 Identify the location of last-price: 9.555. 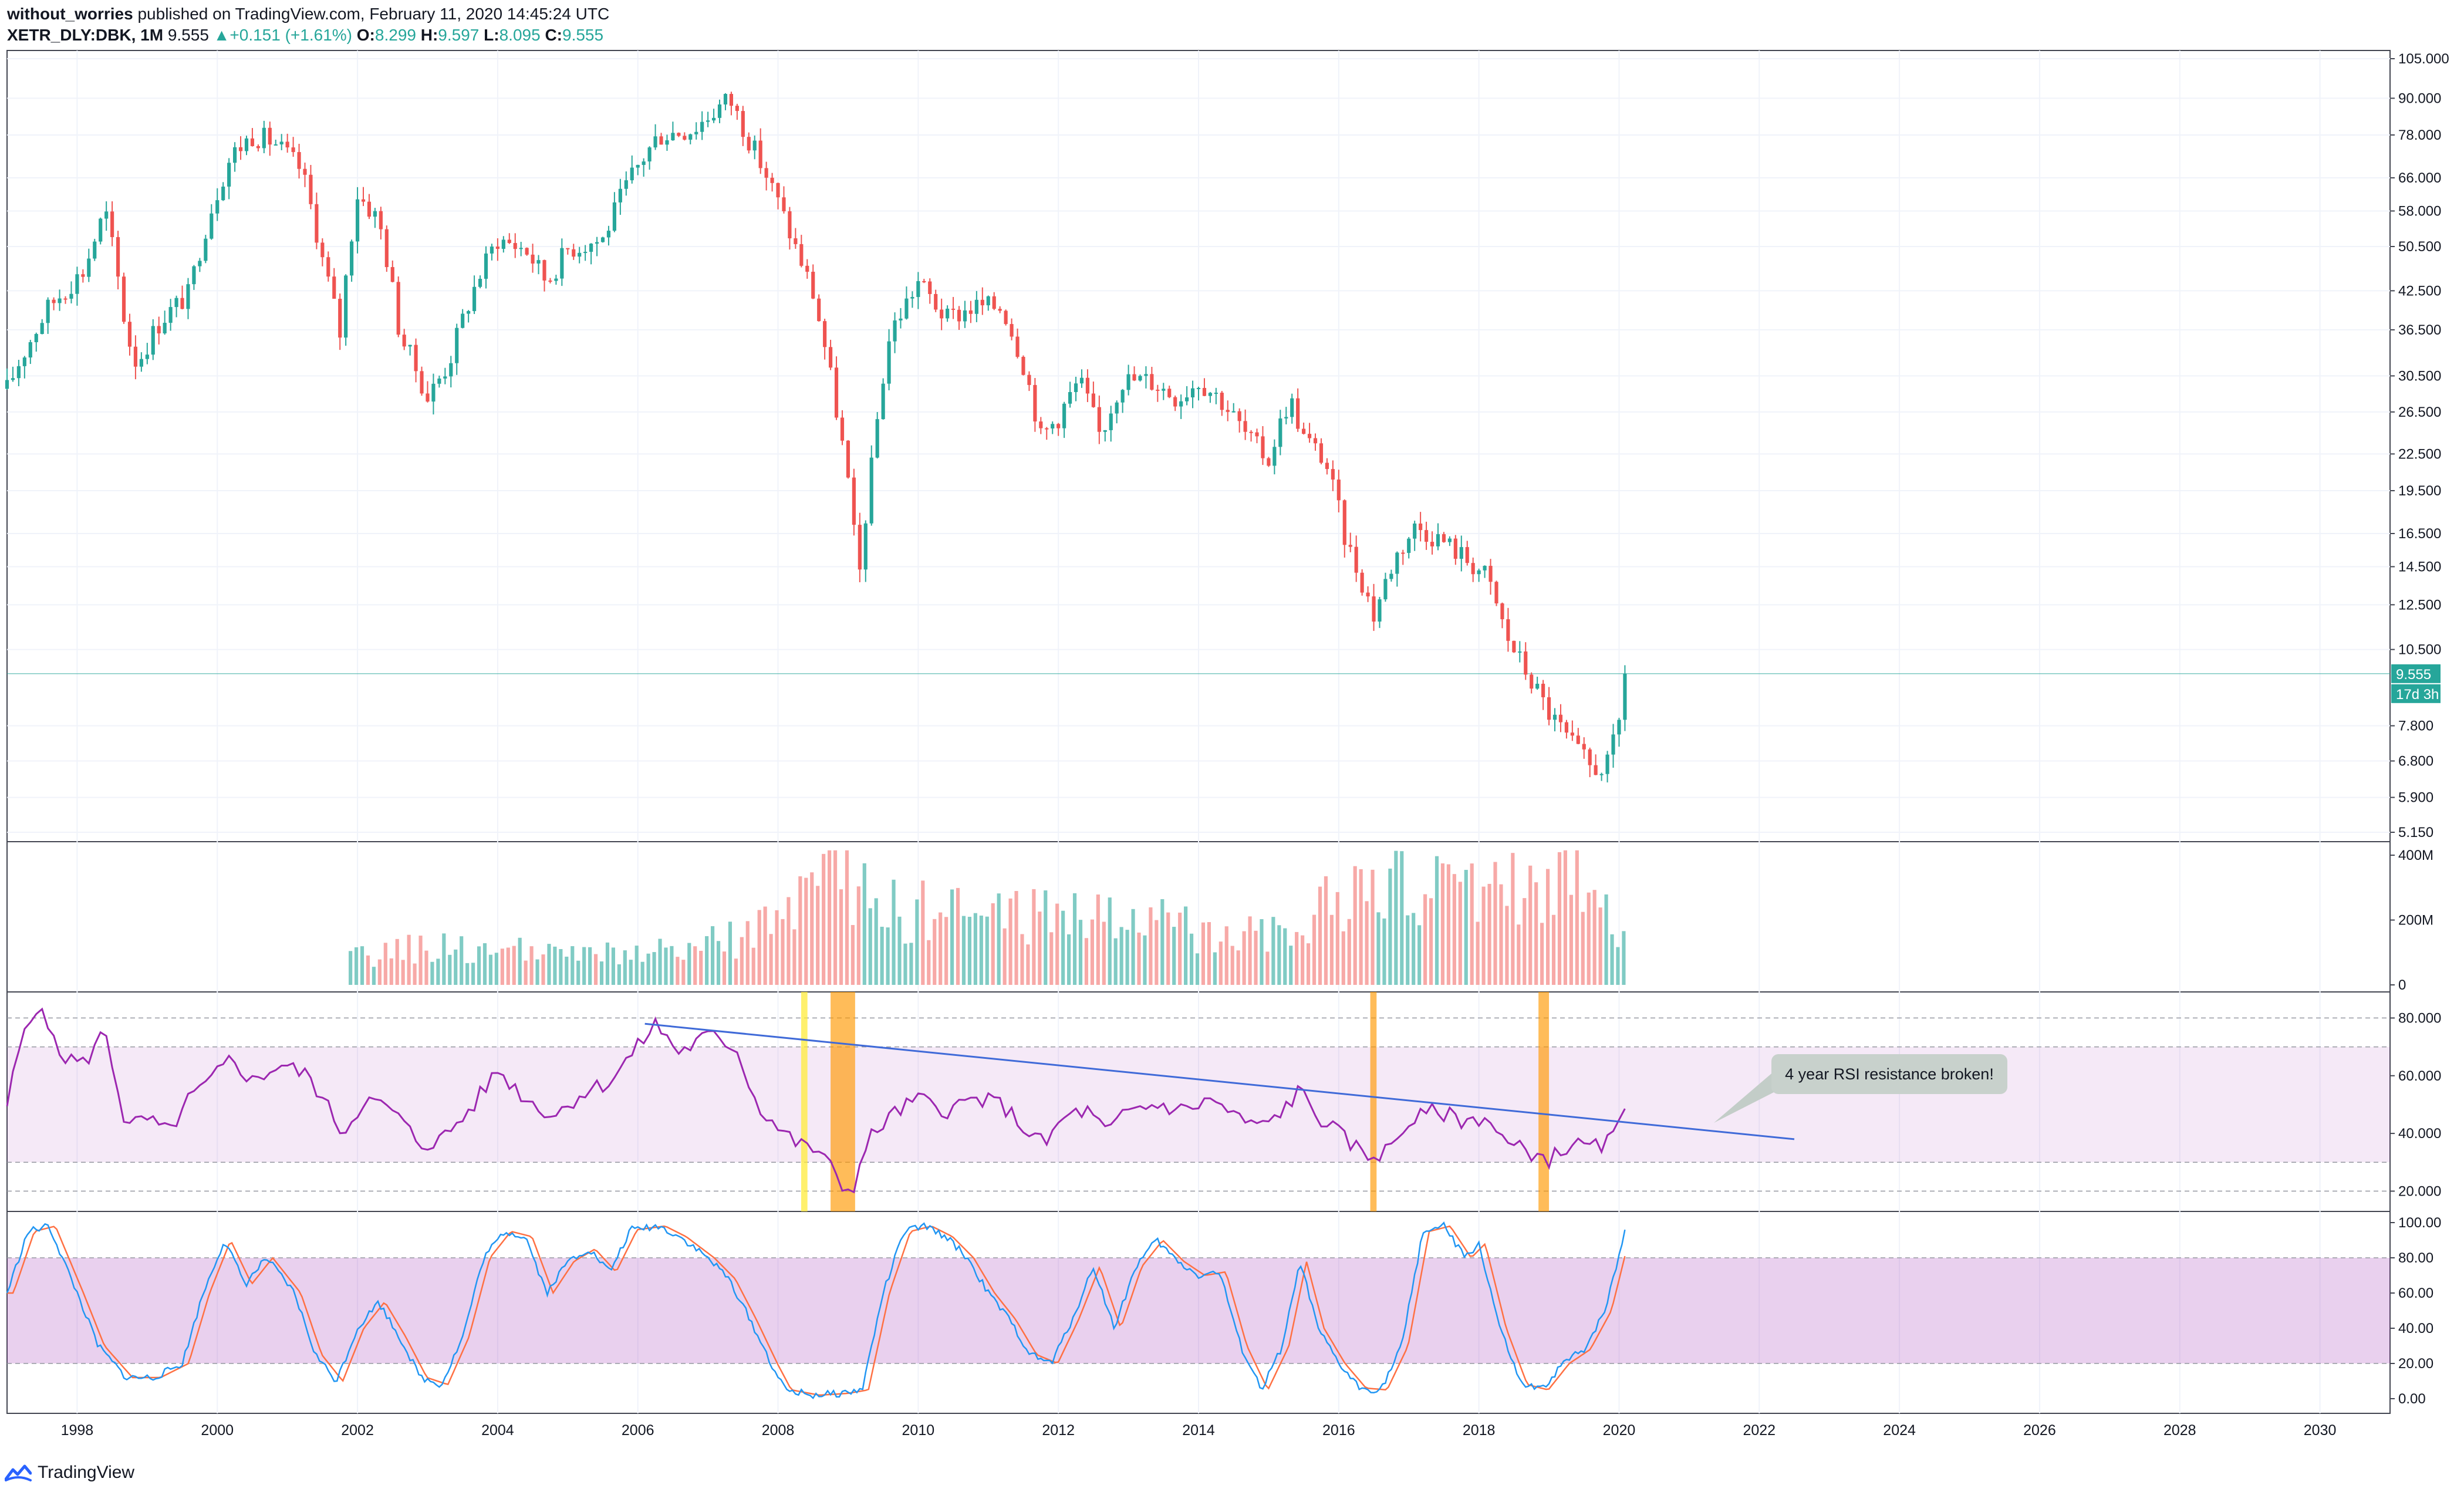
(188, 35).